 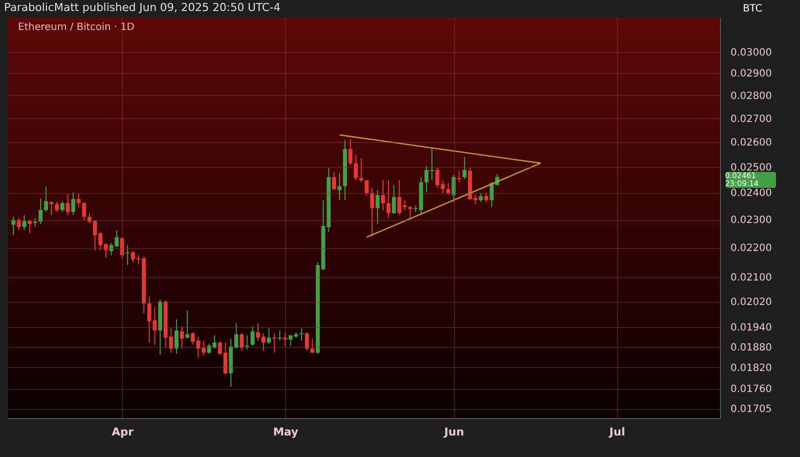 I want to click on y-tick-label: 0.01705, so click(x=751, y=410).